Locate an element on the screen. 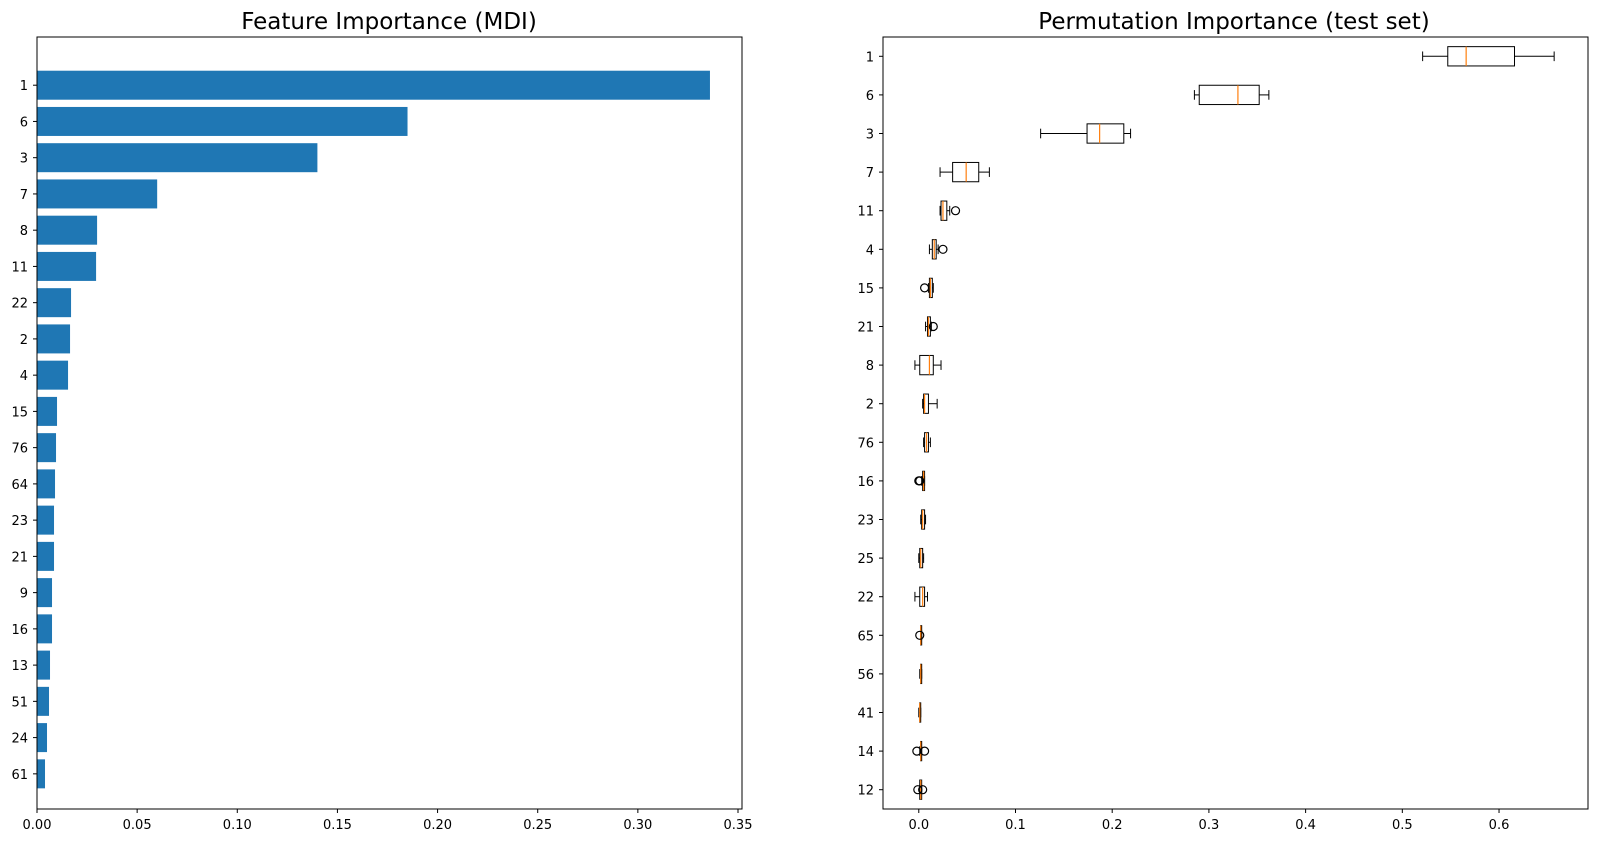 This screenshot has height=841, width=1597. permutation-y-tick-label: 8 is located at coordinates (870, 366).